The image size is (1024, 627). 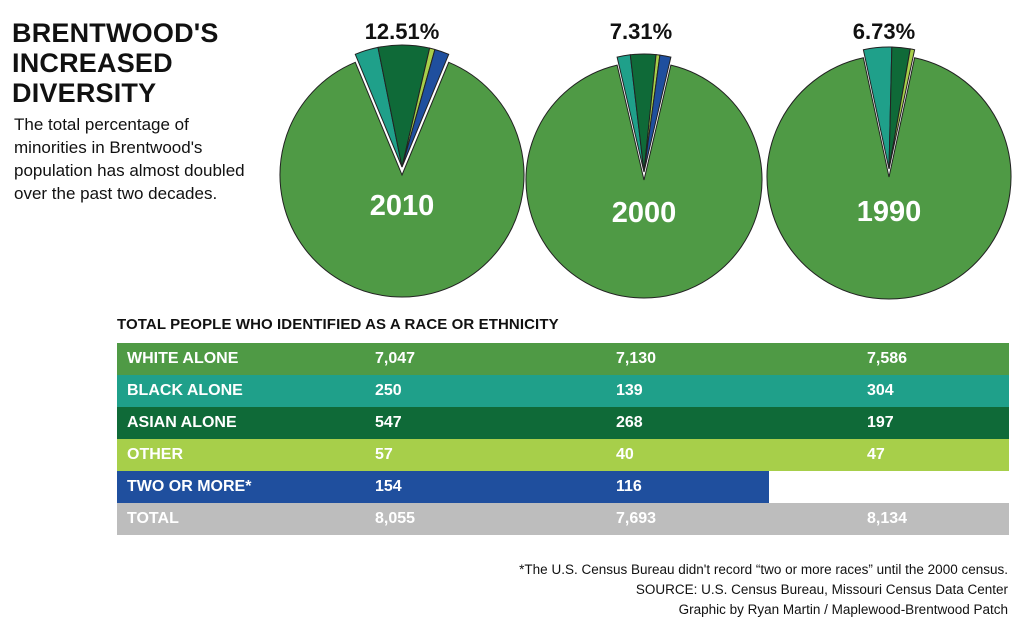 What do you see at coordinates (563, 455) in the screenshot?
I see `table-row-other: OTHER 57 40 47` at bounding box center [563, 455].